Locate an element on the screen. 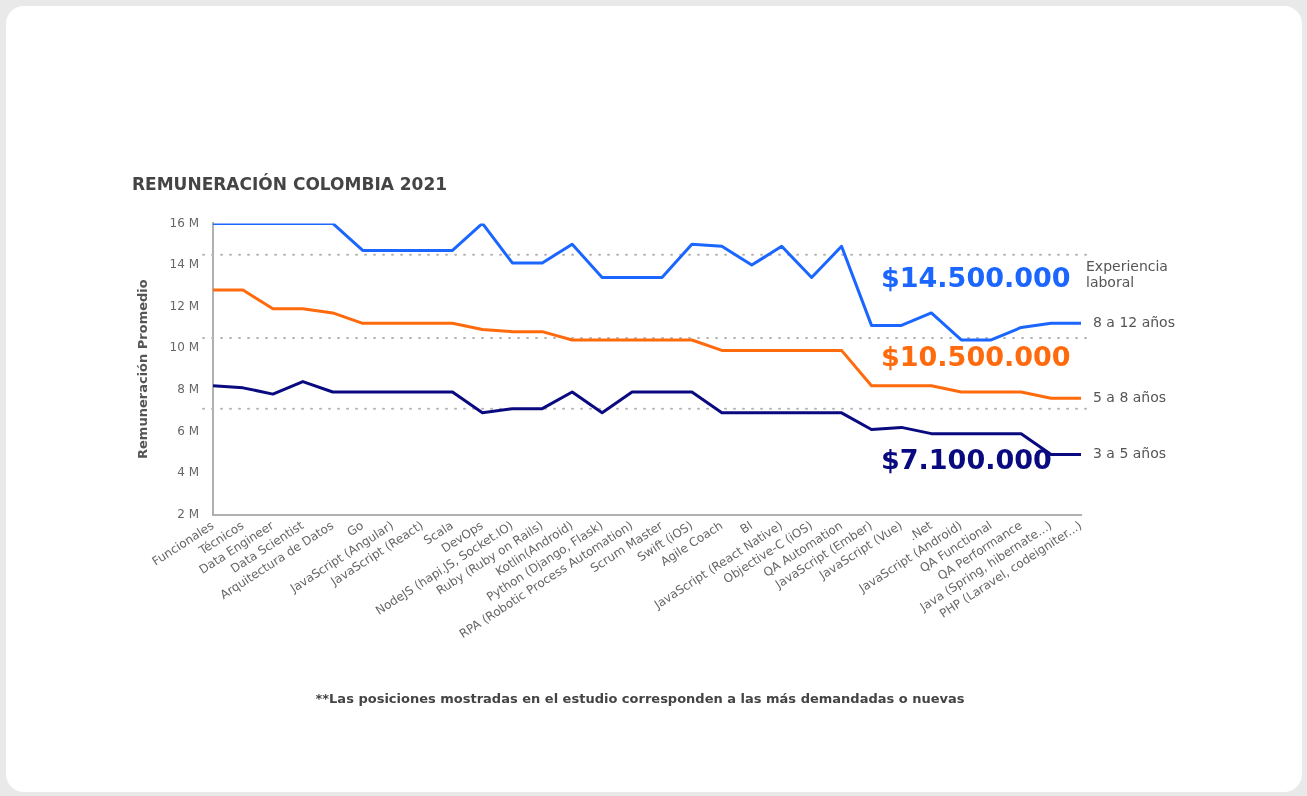  ref-line-label: $10.500.000 is located at coordinates (976, 357).